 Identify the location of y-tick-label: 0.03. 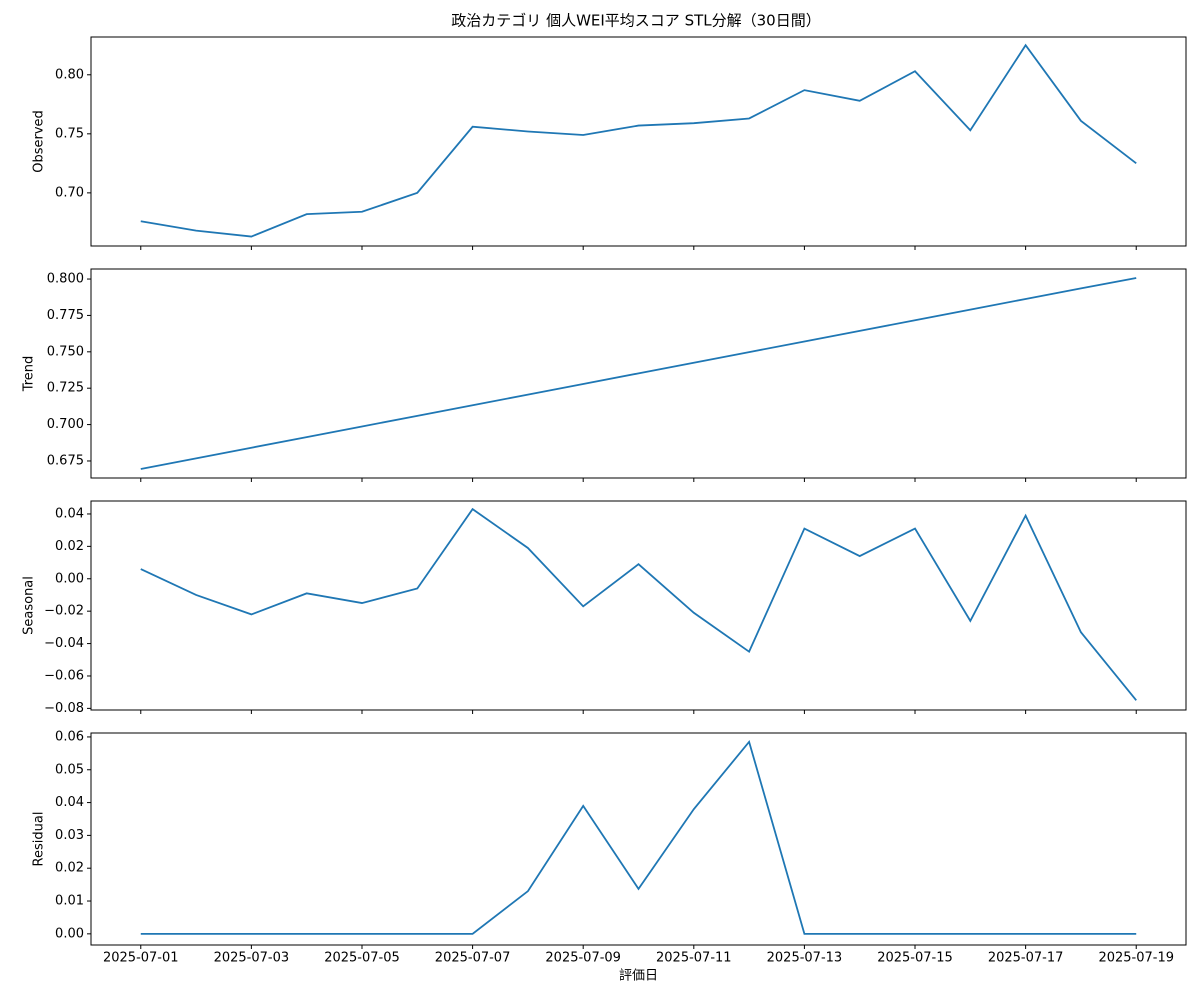
(69, 835).